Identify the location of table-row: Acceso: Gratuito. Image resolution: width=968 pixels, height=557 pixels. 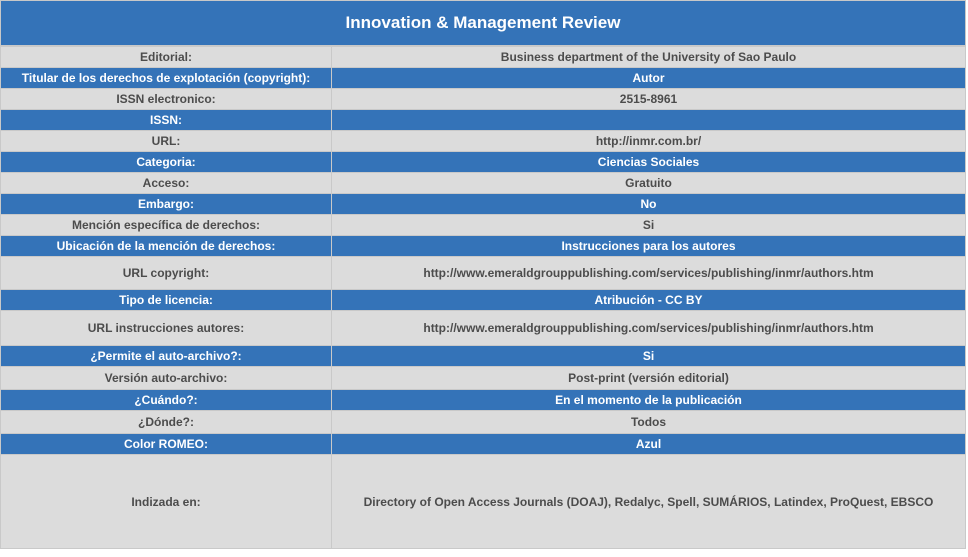
(483, 183).